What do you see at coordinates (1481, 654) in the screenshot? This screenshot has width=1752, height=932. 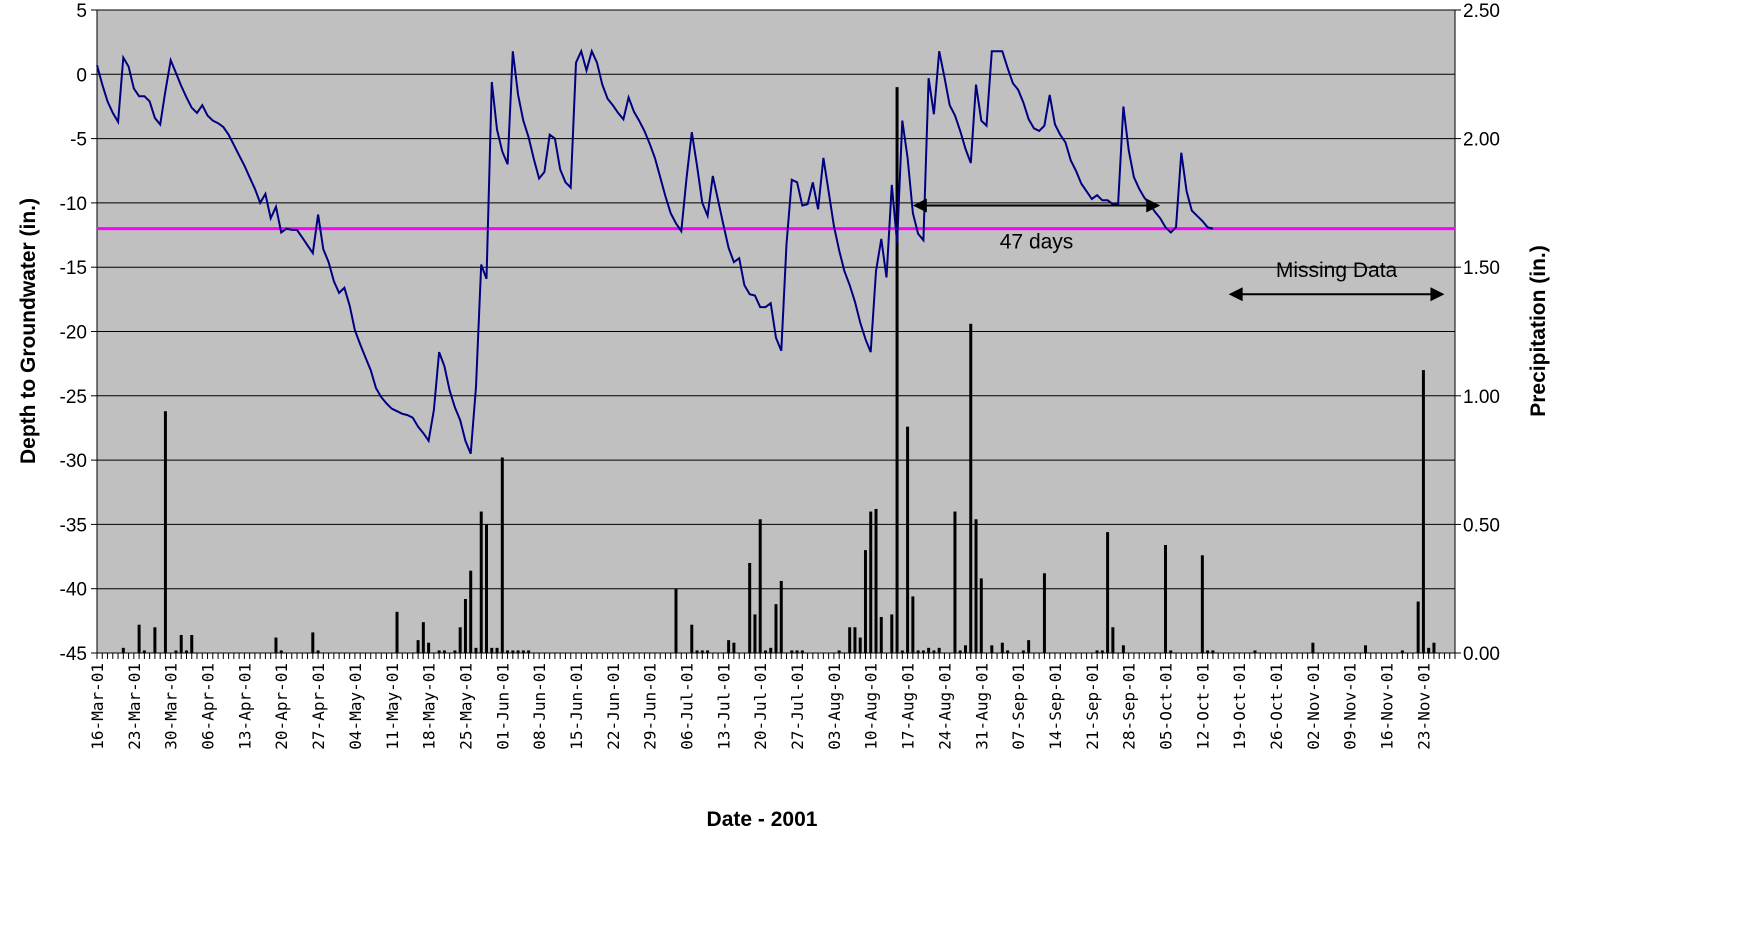 I see `right-y-tick-label: 0.00` at bounding box center [1481, 654].